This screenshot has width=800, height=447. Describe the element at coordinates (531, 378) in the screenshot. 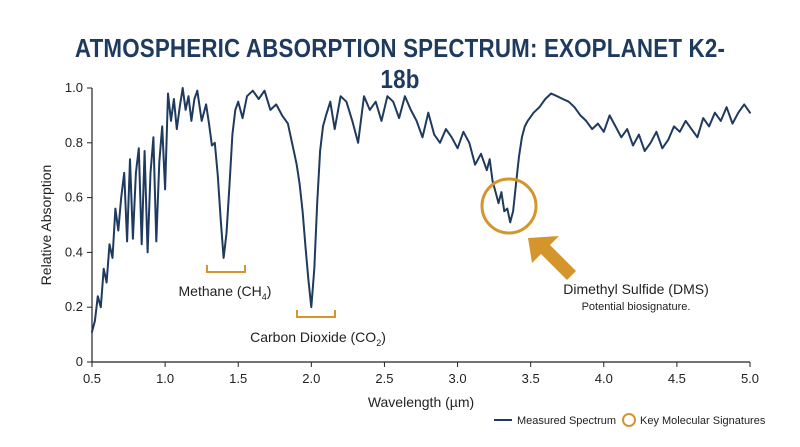

I see `x-tick-label: 3.5` at that location.